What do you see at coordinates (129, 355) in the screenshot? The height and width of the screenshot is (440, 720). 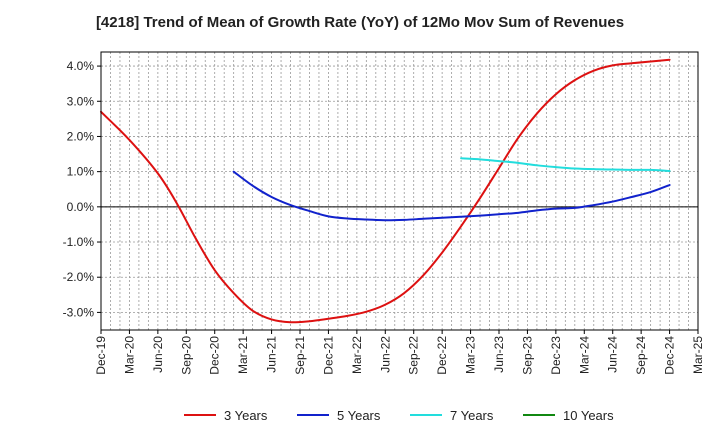 I see `x-tick-label: Mar-20` at bounding box center [129, 355].